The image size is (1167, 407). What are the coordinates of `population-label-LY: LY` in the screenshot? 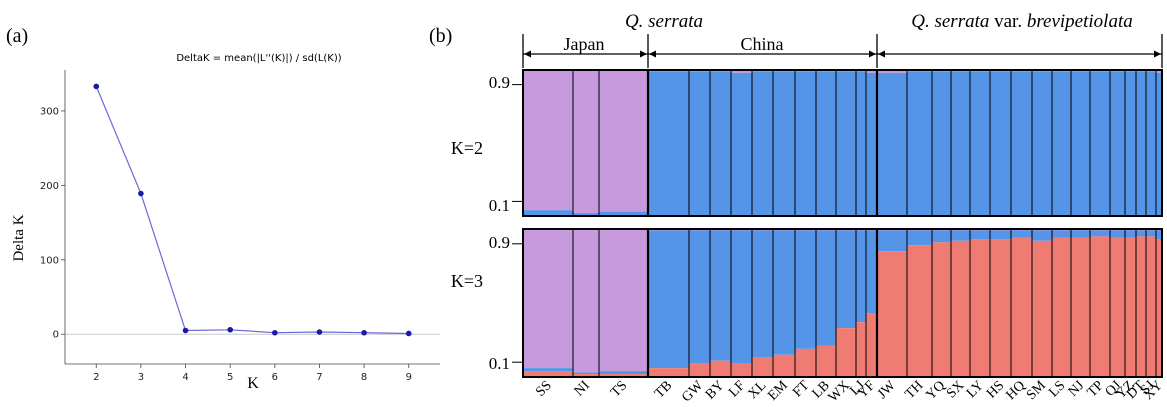 It's located at (975, 389).